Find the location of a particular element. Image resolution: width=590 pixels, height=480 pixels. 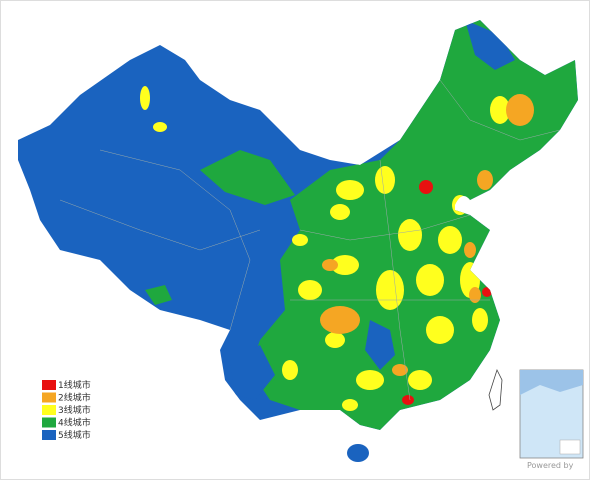

inset-land is located at coordinates (551, 382).